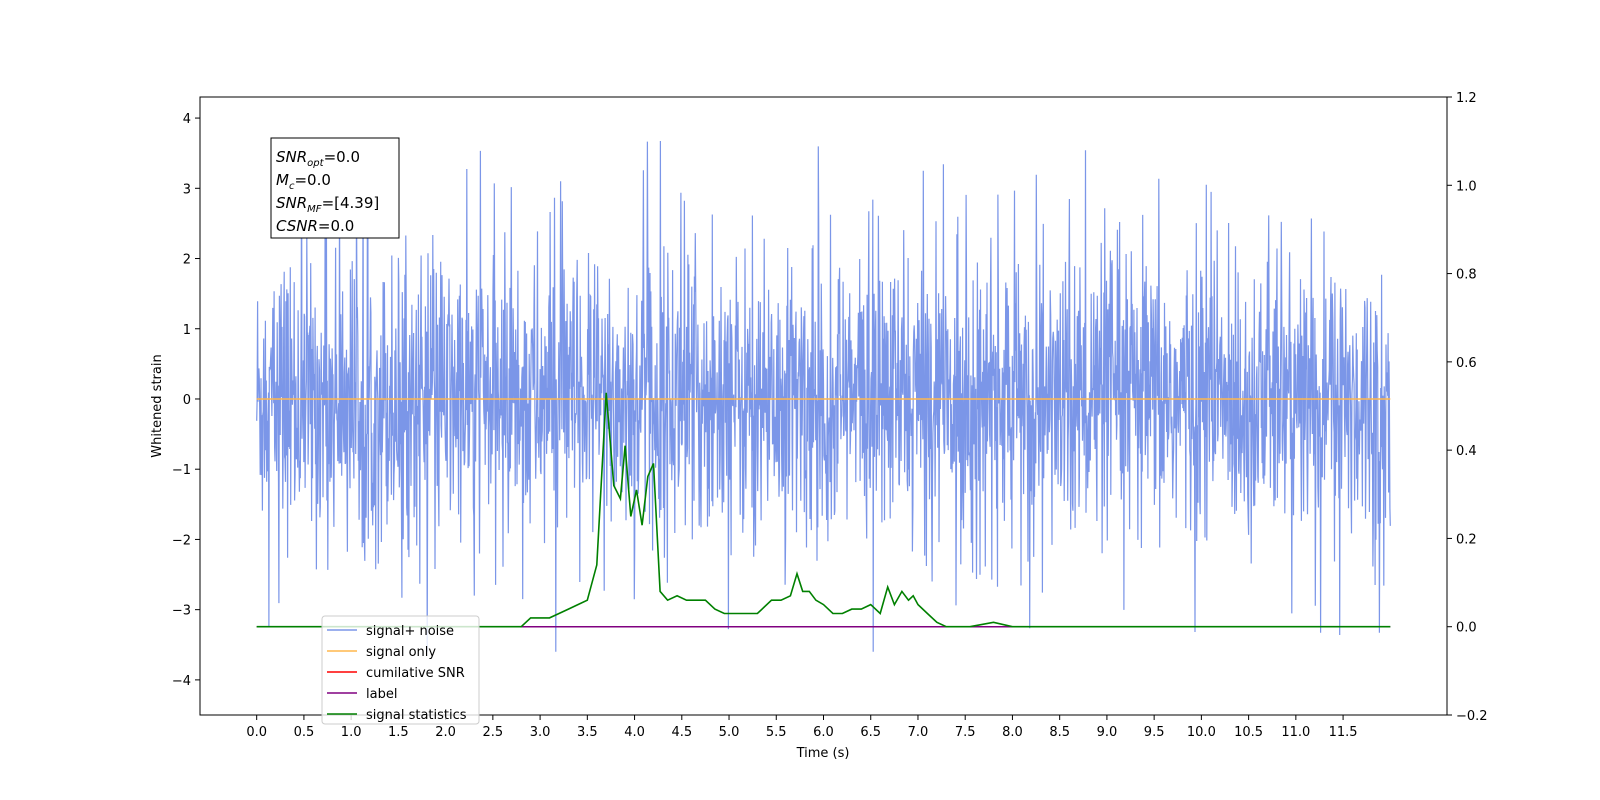 The height and width of the screenshot is (800, 1600). I want to click on y-axis-right: 1.2 1.0 0.8 0.6 0.4 0.2 0.0 −0.2, so click(1467, 407).